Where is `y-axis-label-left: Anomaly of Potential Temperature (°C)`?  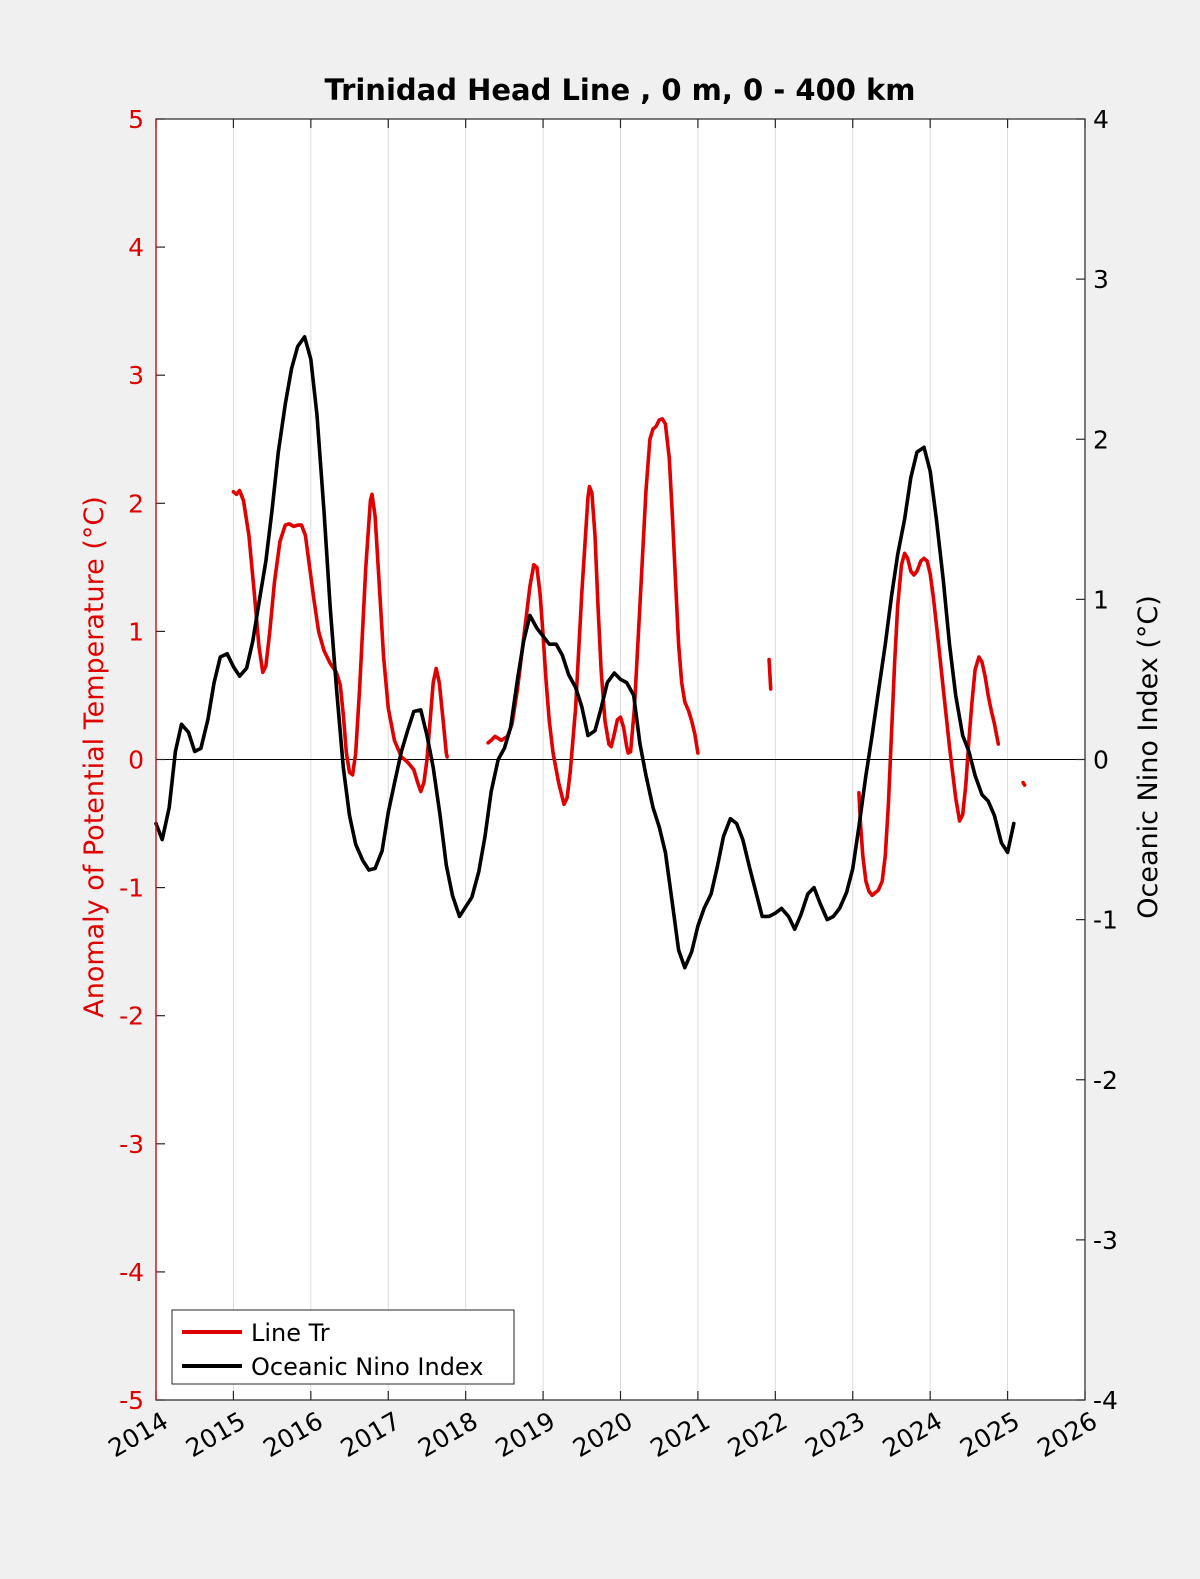 y-axis-label-left: Anomaly of Potential Temperature (°C) is located at coordinates (94, 757).